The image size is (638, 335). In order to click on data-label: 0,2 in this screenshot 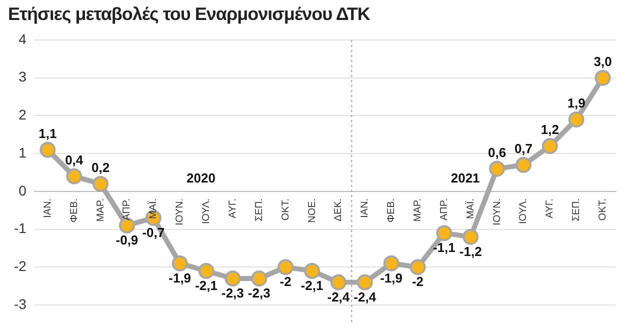, I will do `click(100, 167)`.